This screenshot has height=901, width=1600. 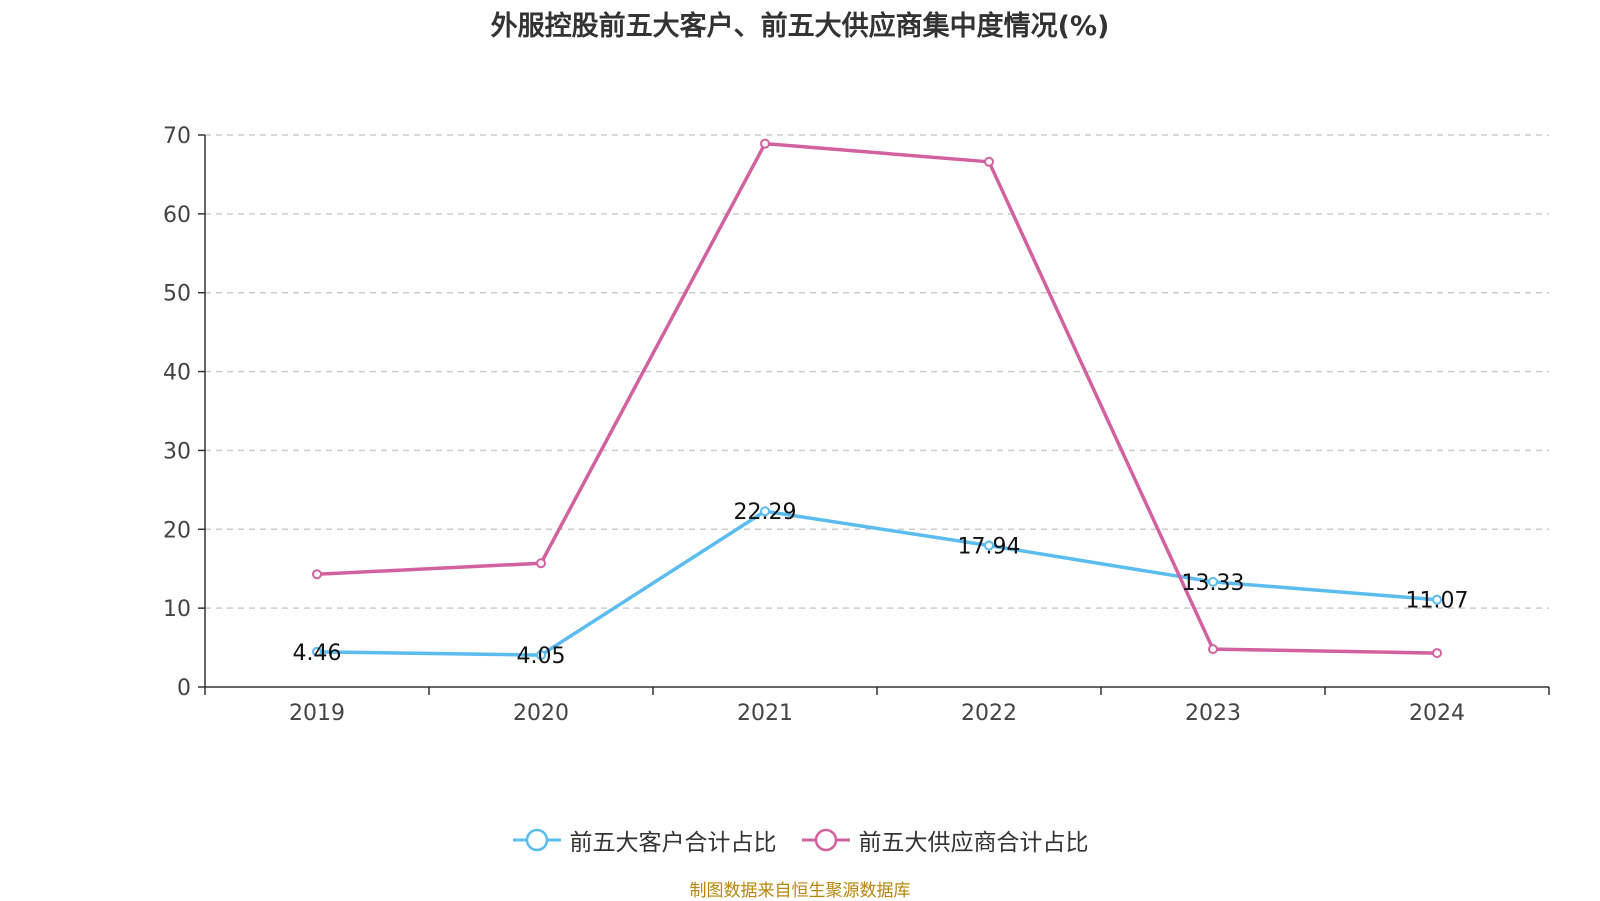 I want to click on legend-item-1: 前五大客户合计占比, so click(x=644, y=840).